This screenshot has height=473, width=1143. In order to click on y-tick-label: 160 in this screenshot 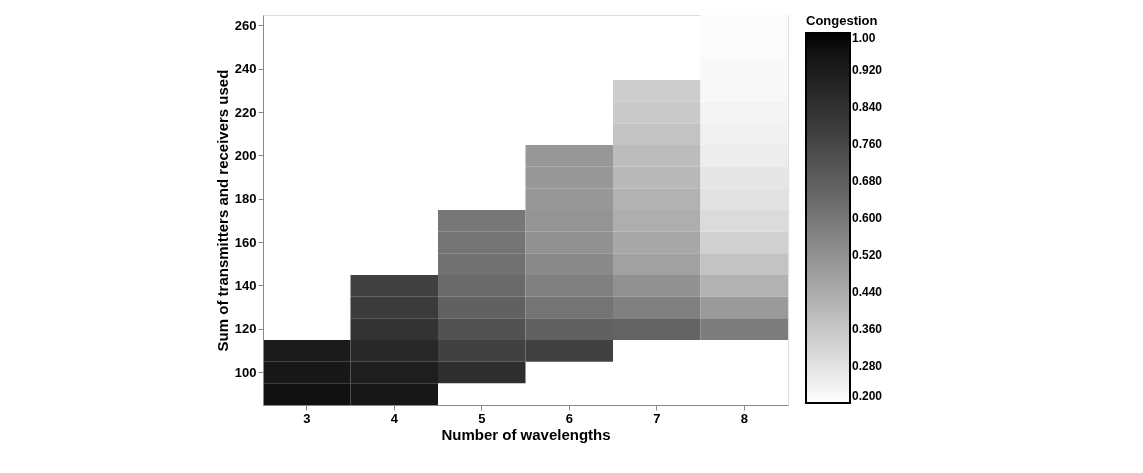, I will do `click(245, 242)`.